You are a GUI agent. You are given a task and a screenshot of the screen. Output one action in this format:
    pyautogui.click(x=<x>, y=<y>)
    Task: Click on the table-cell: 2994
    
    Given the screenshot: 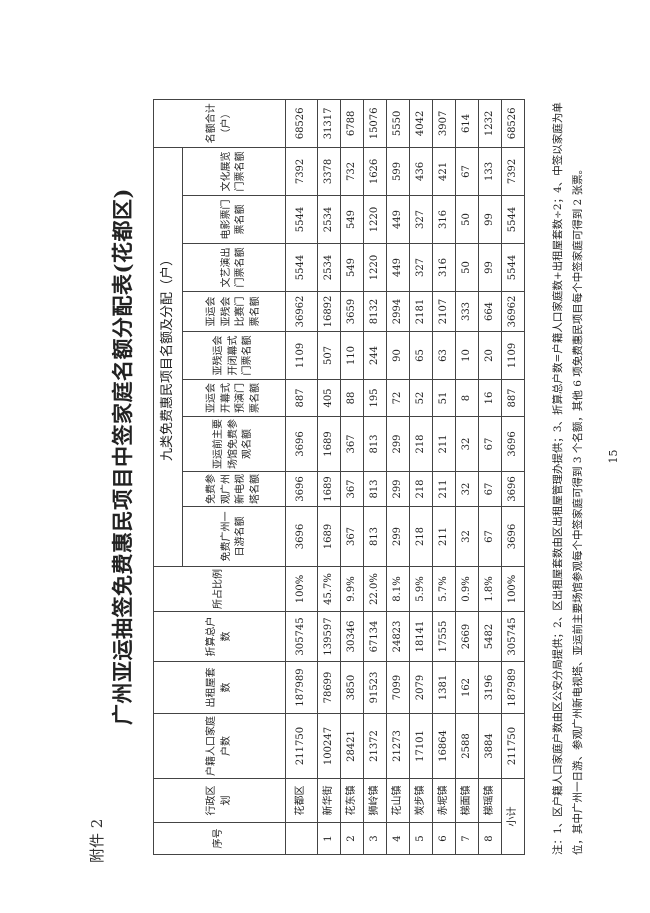 What is the action you would take?
    pyautogui.click(x=398, y=311)
    